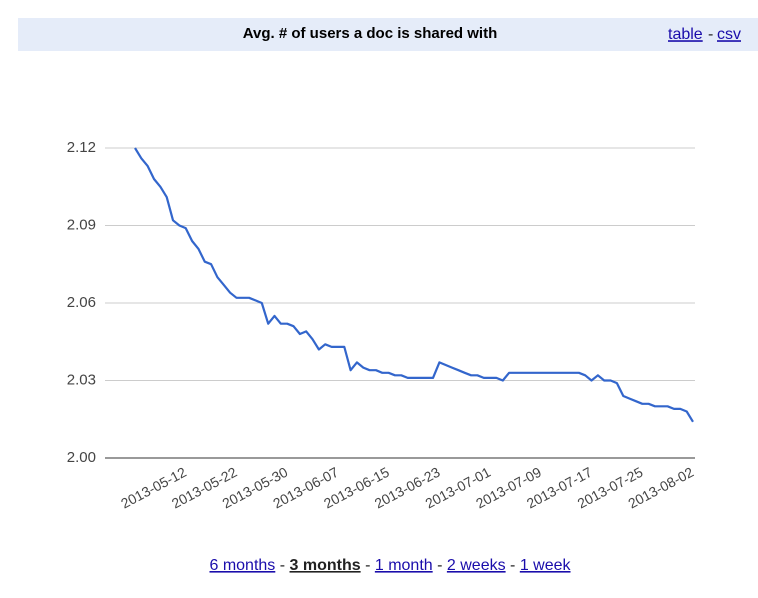 This screenshot has width=758, height=598. Describe the element at coordinates (685, 34) in the screenshot. I see `table-link: table` at that location.